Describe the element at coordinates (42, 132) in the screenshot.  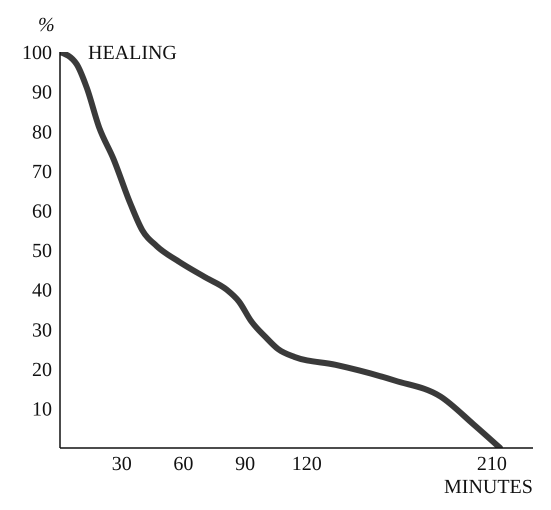
I see `y-tick-label: 80` at that location.